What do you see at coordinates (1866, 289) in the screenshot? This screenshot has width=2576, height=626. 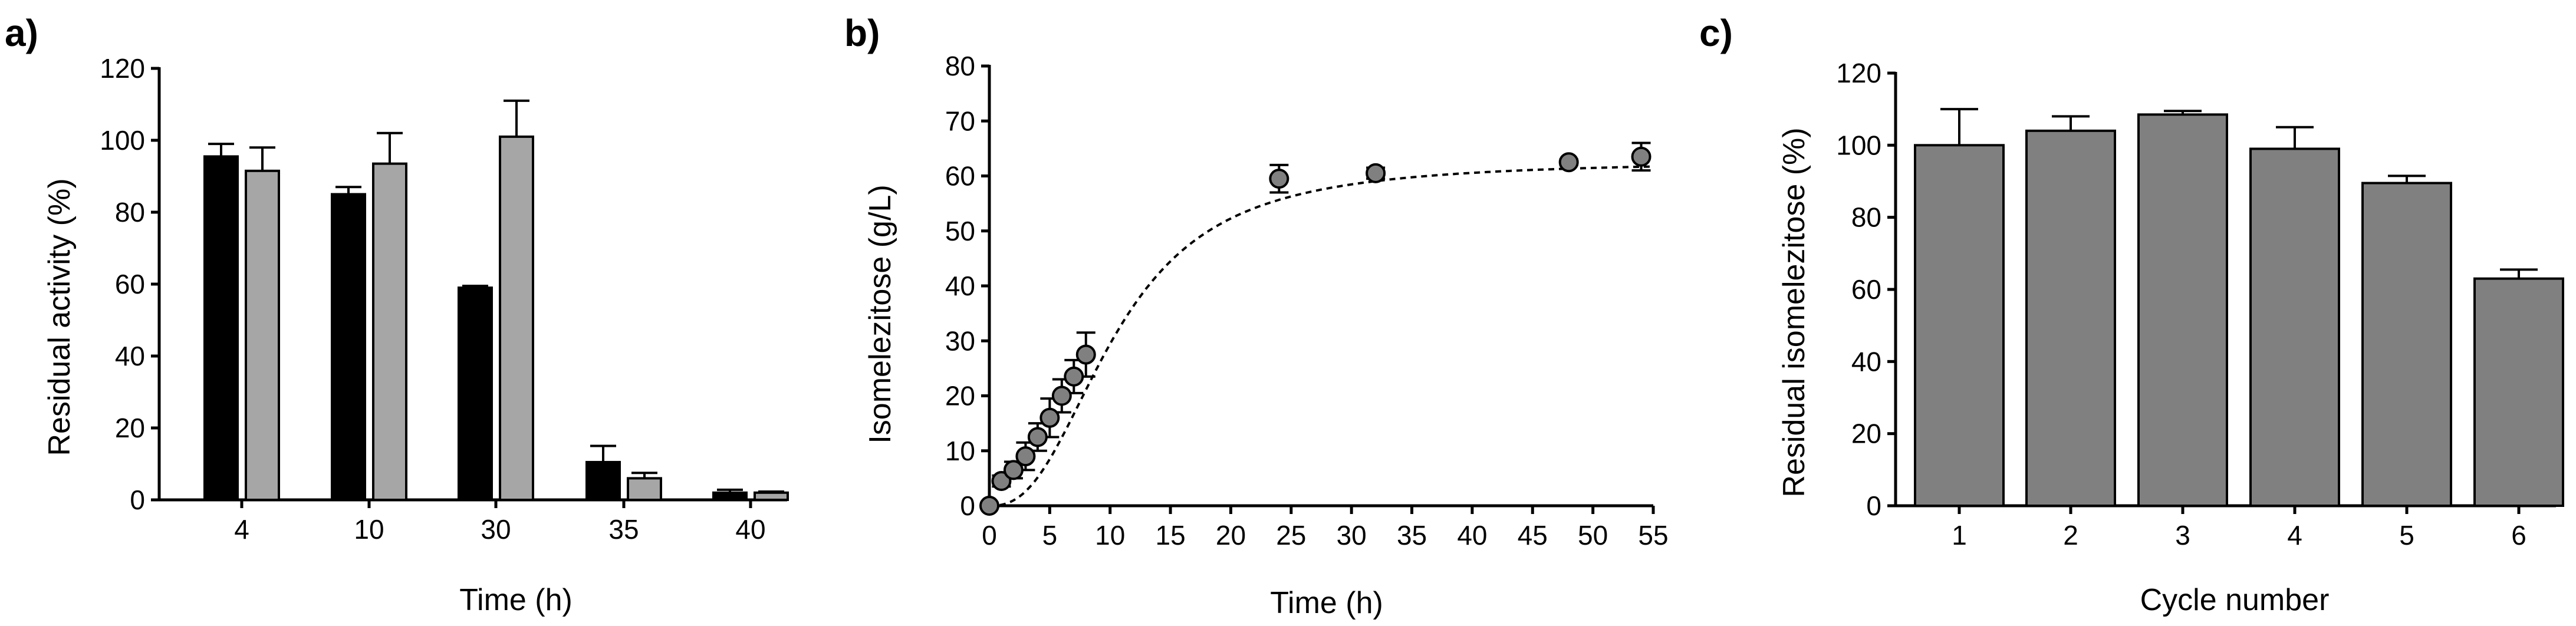 I see `panel-c-ytick-label: 60` at bounding box center [1866, 289].